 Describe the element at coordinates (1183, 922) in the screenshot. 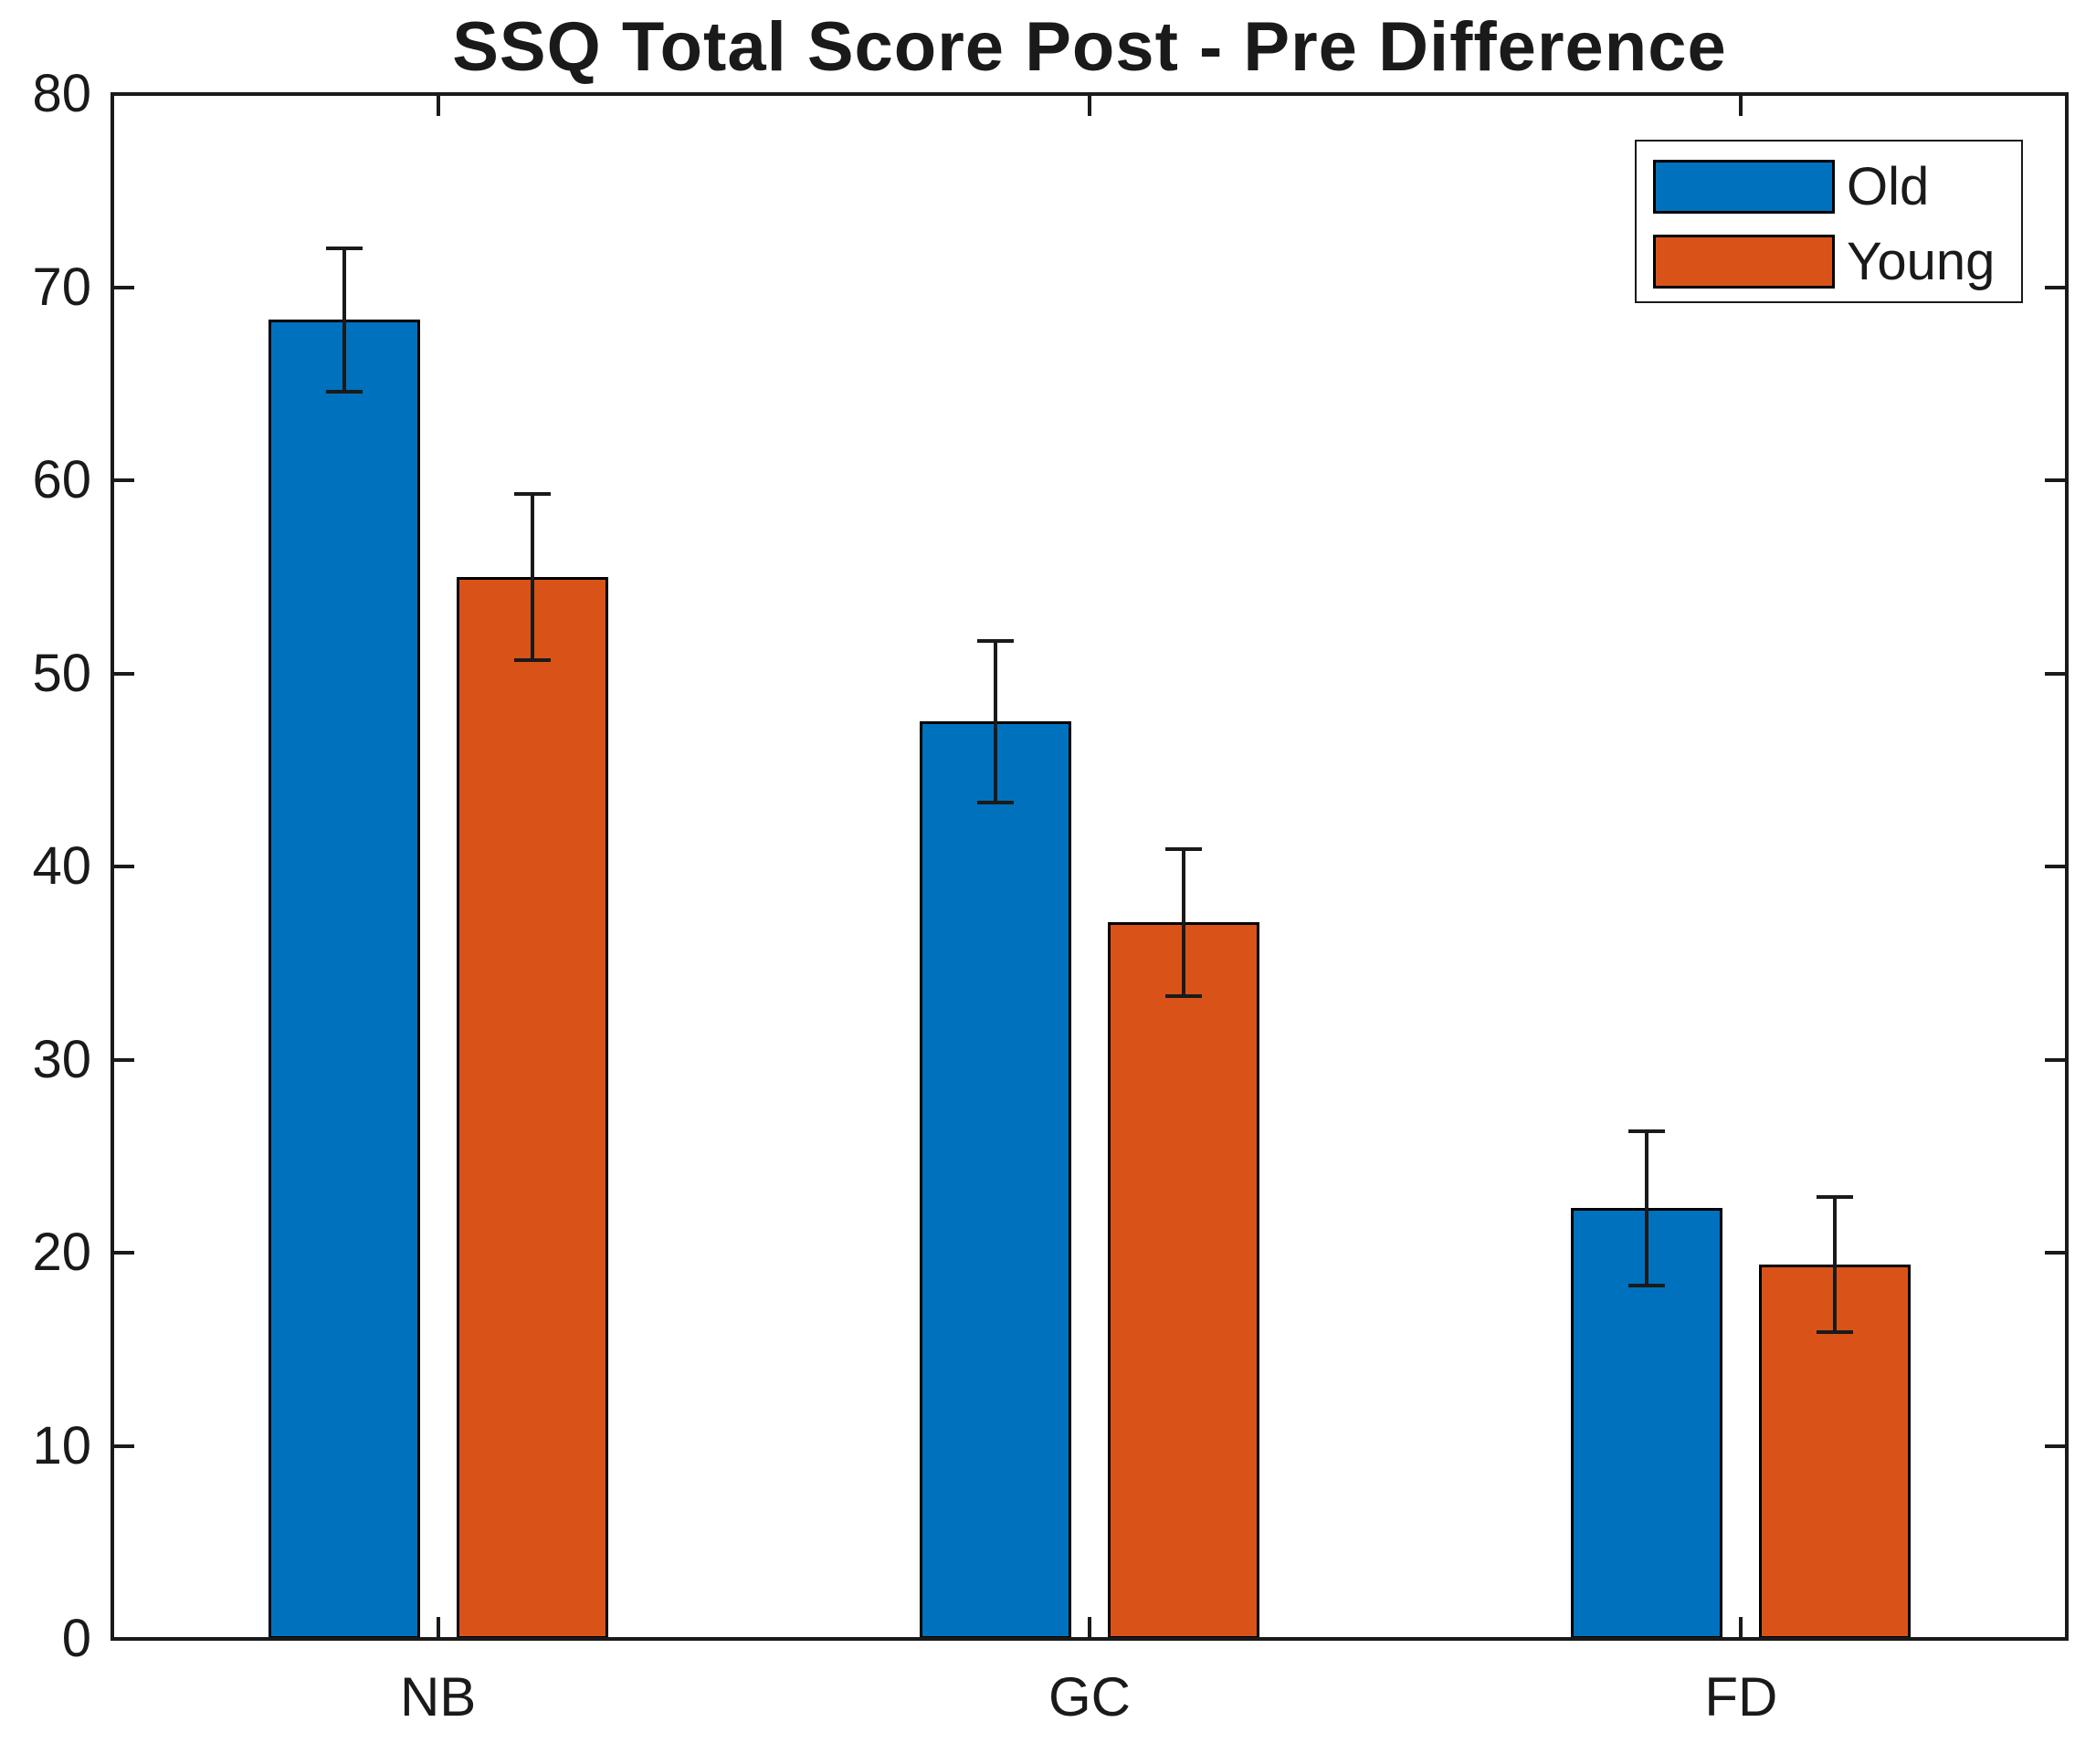

I see `error-bar-stem-young-gc` at that location.